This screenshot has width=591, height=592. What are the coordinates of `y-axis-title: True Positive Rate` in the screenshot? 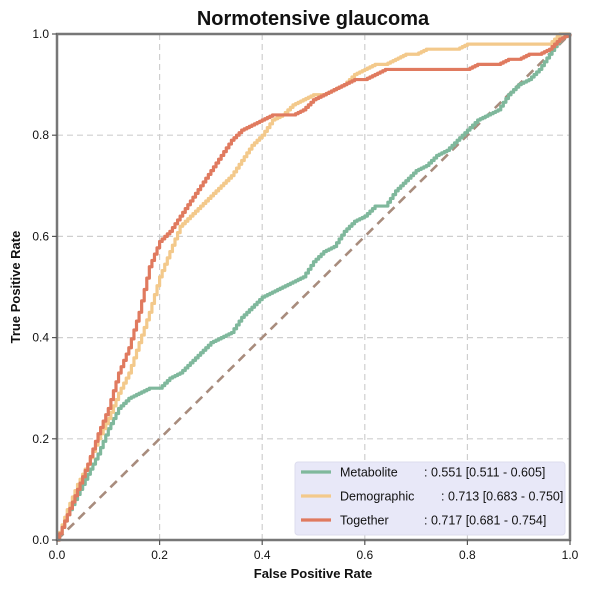 It's located at (15, 287).